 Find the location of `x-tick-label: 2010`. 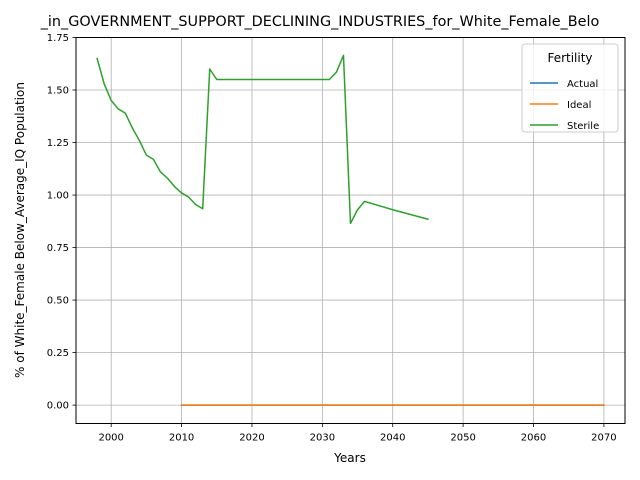

x-tick-label: 2010 is located at coordinates (181, 438).